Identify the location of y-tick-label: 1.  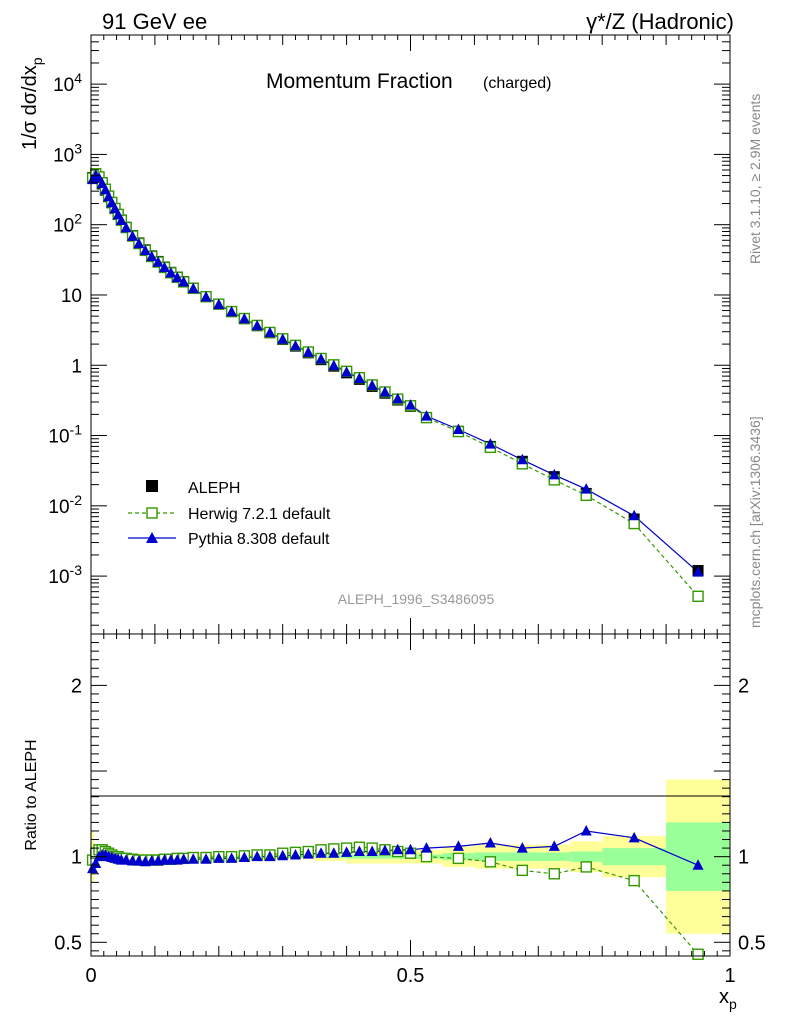
(76, 366).